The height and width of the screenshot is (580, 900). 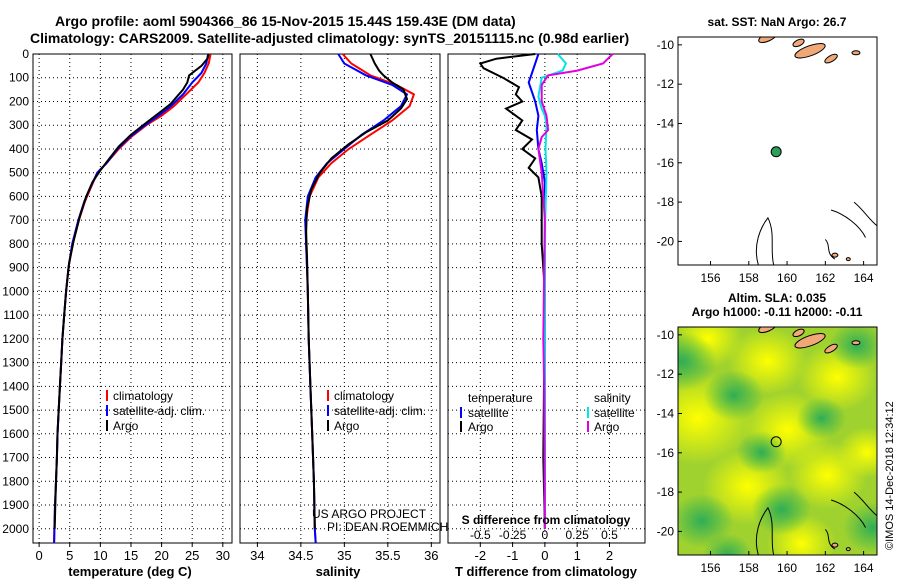 I want to click on y-tick-label: 1200, so click(x=15, y=339).